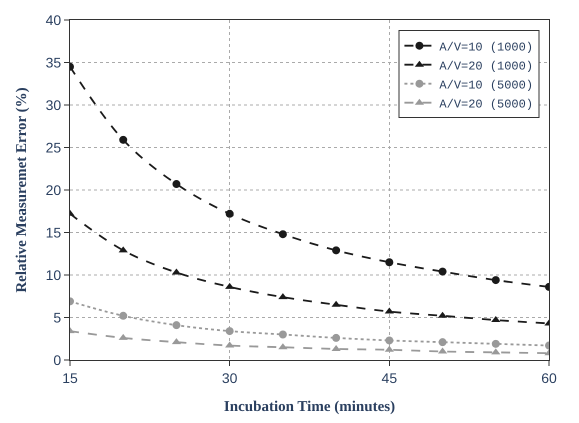 The width and height of the screenshot is (579, 423). Describe the element at coordinates (486, 47) in the screenshot. I see `legend-label: A/V=10 (1000)` at that location.